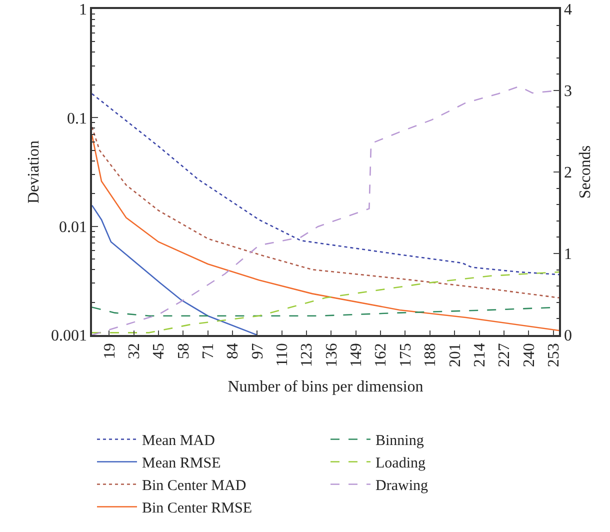 Image resolution: width=610 pixels, height=532 pixels. What do you see at coordinates (554, 355) in the screenshot?
I see `x-tick-label: 253` at bounding box center [554, 355].